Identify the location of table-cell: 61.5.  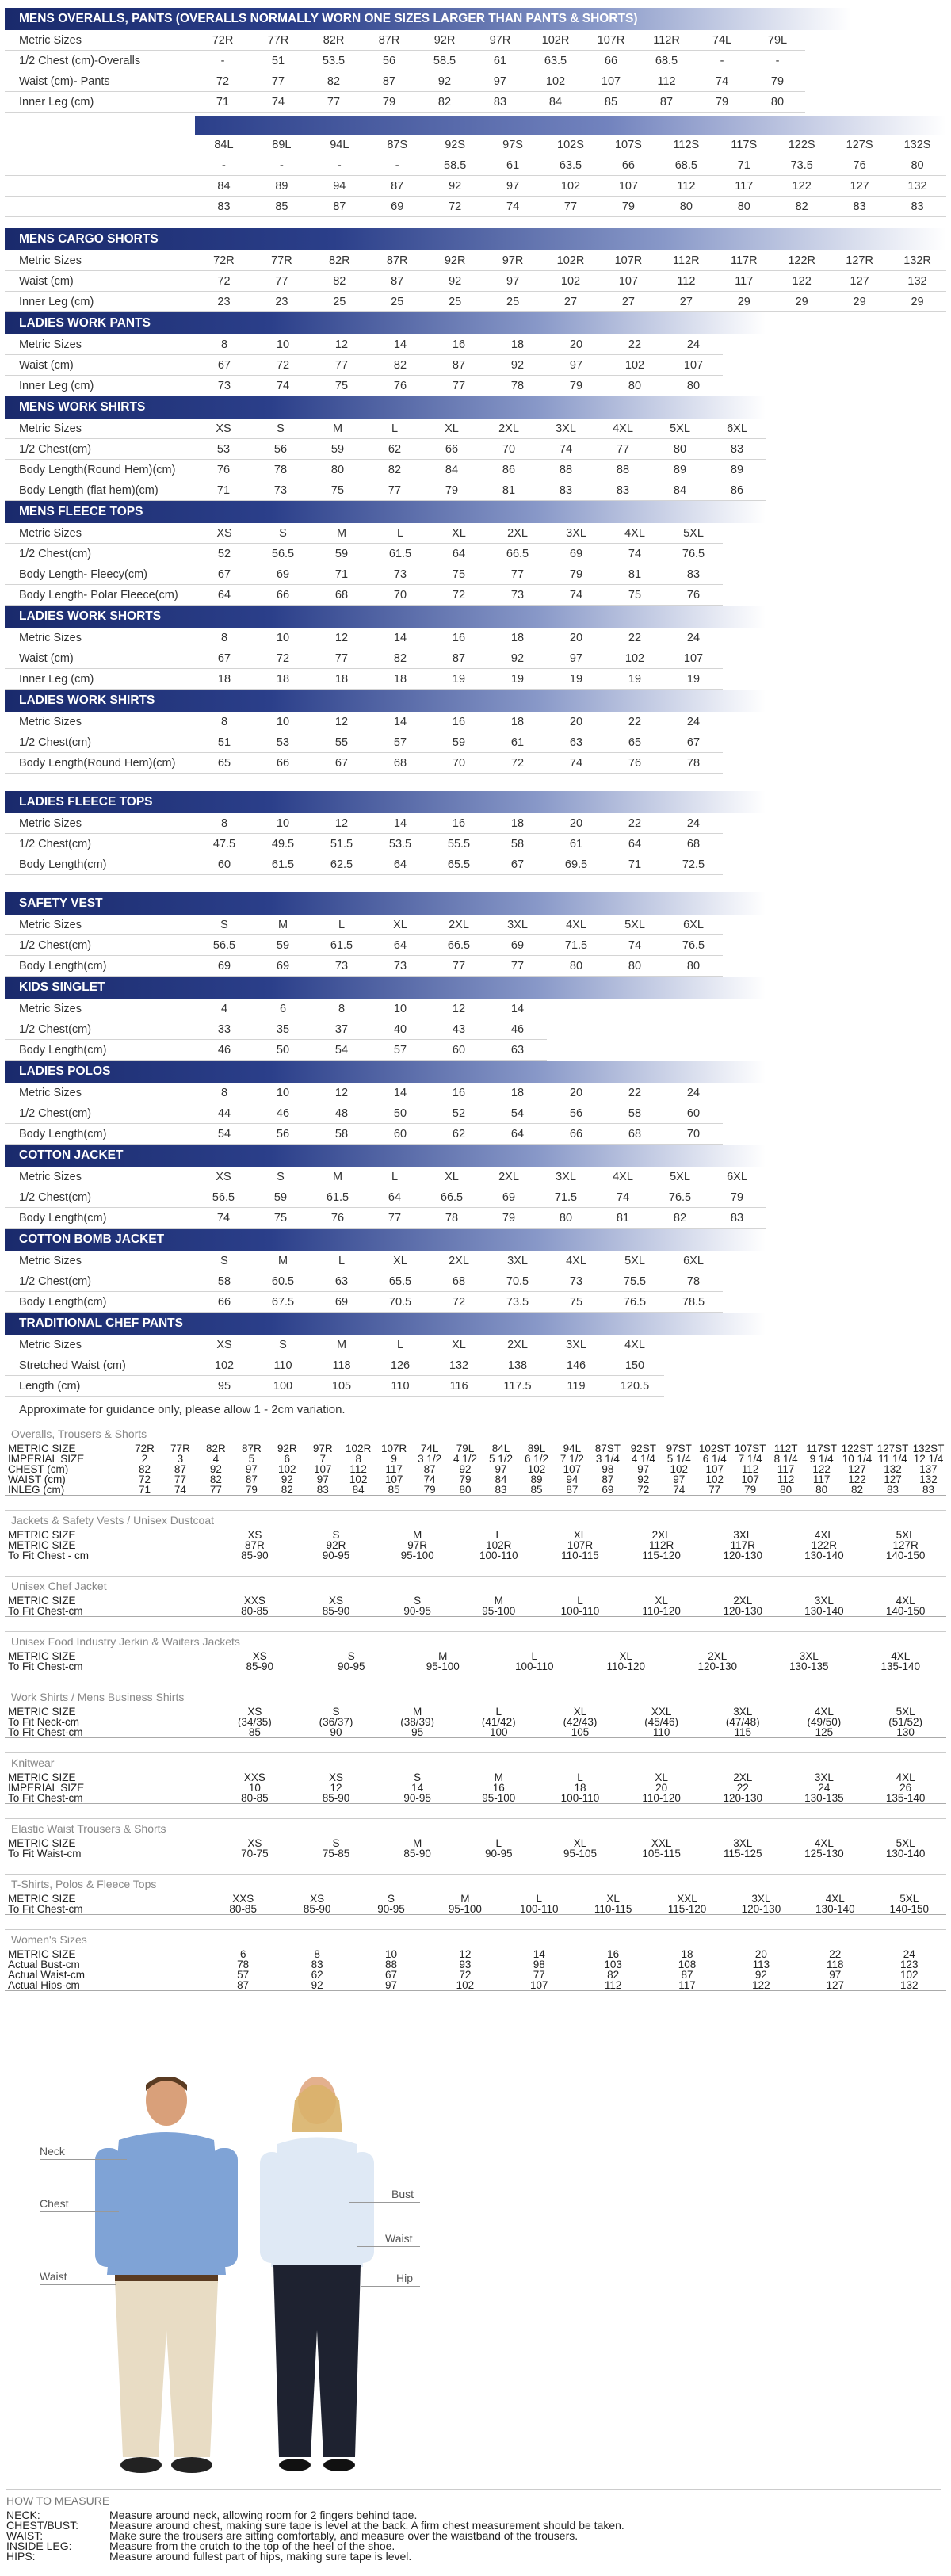
(400, 553).